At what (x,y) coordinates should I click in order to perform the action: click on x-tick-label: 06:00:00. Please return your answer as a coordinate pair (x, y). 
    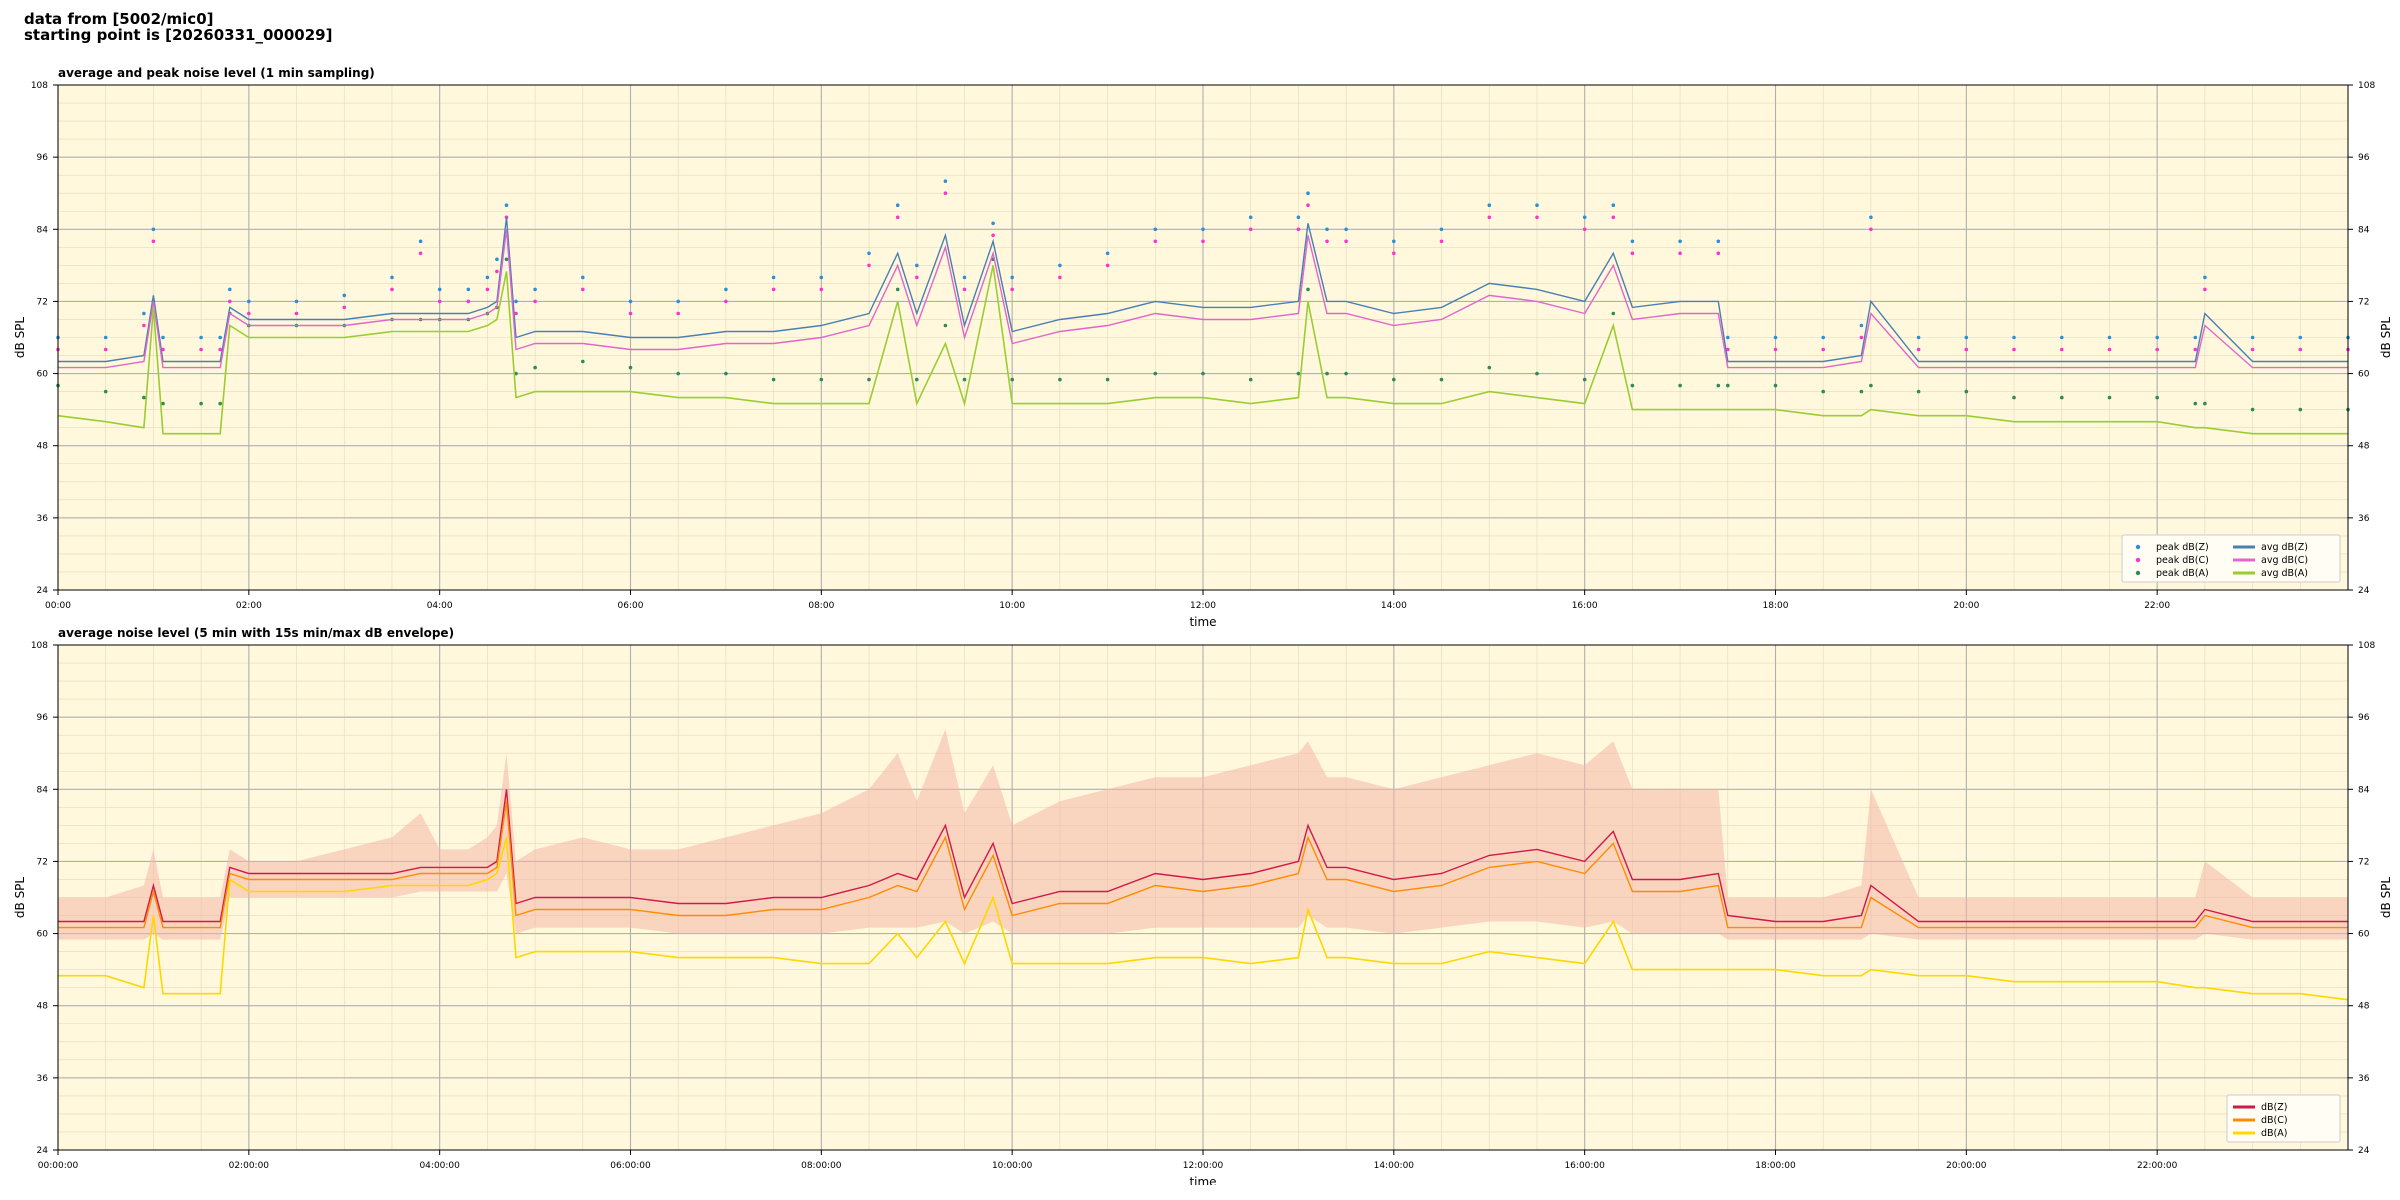
    Looking at the image, I should click on (630, 1166).